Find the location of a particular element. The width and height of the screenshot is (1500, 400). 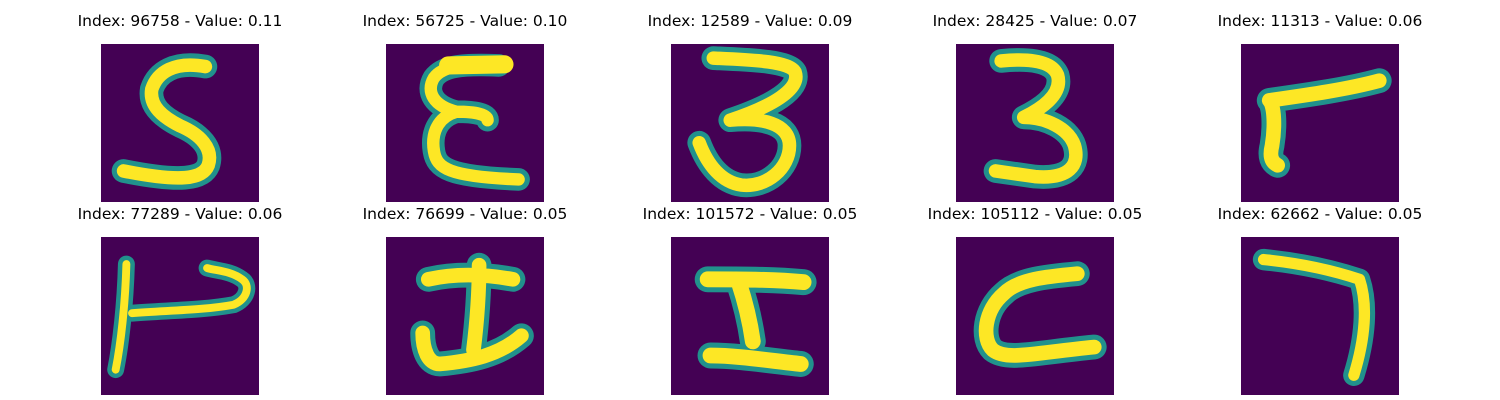

panel-5: Index: 11313 - Value: 0.06 is located at coordinates (1320, 106).